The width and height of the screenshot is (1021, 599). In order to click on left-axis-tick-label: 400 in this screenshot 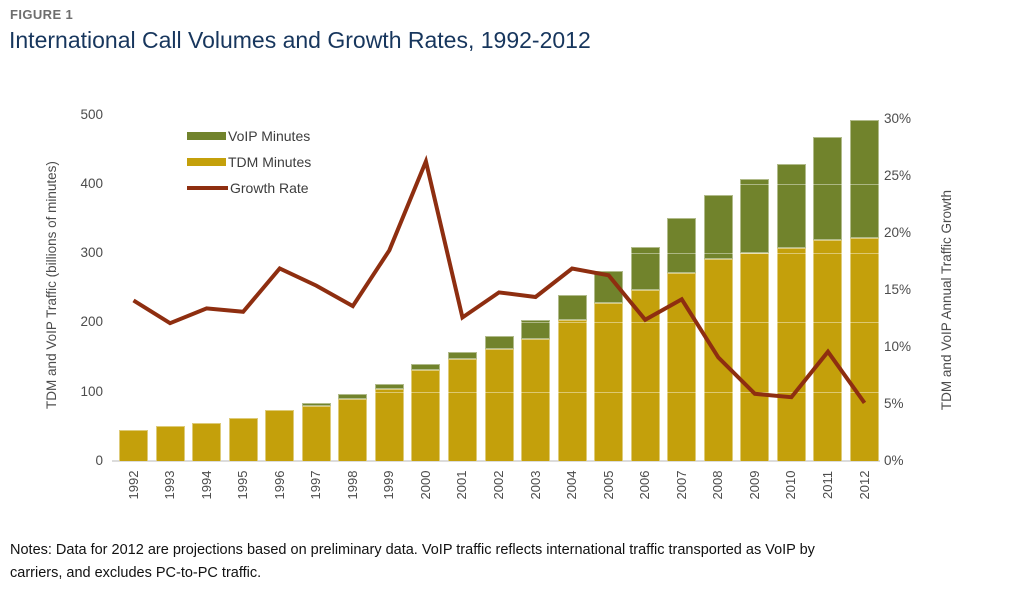, I will do `click(91, 183)`.